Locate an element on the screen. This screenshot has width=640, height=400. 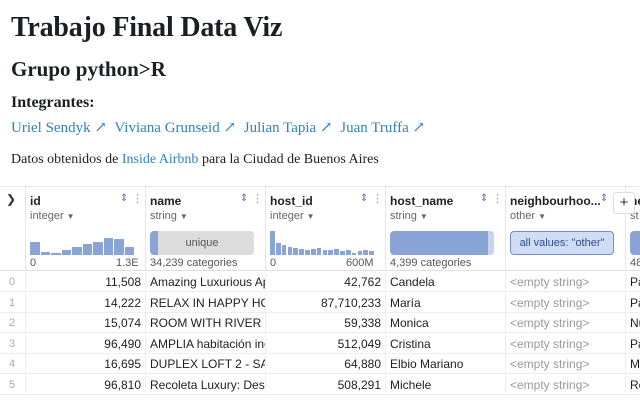
cell-index: 1 is located at coordinates (13, 302).